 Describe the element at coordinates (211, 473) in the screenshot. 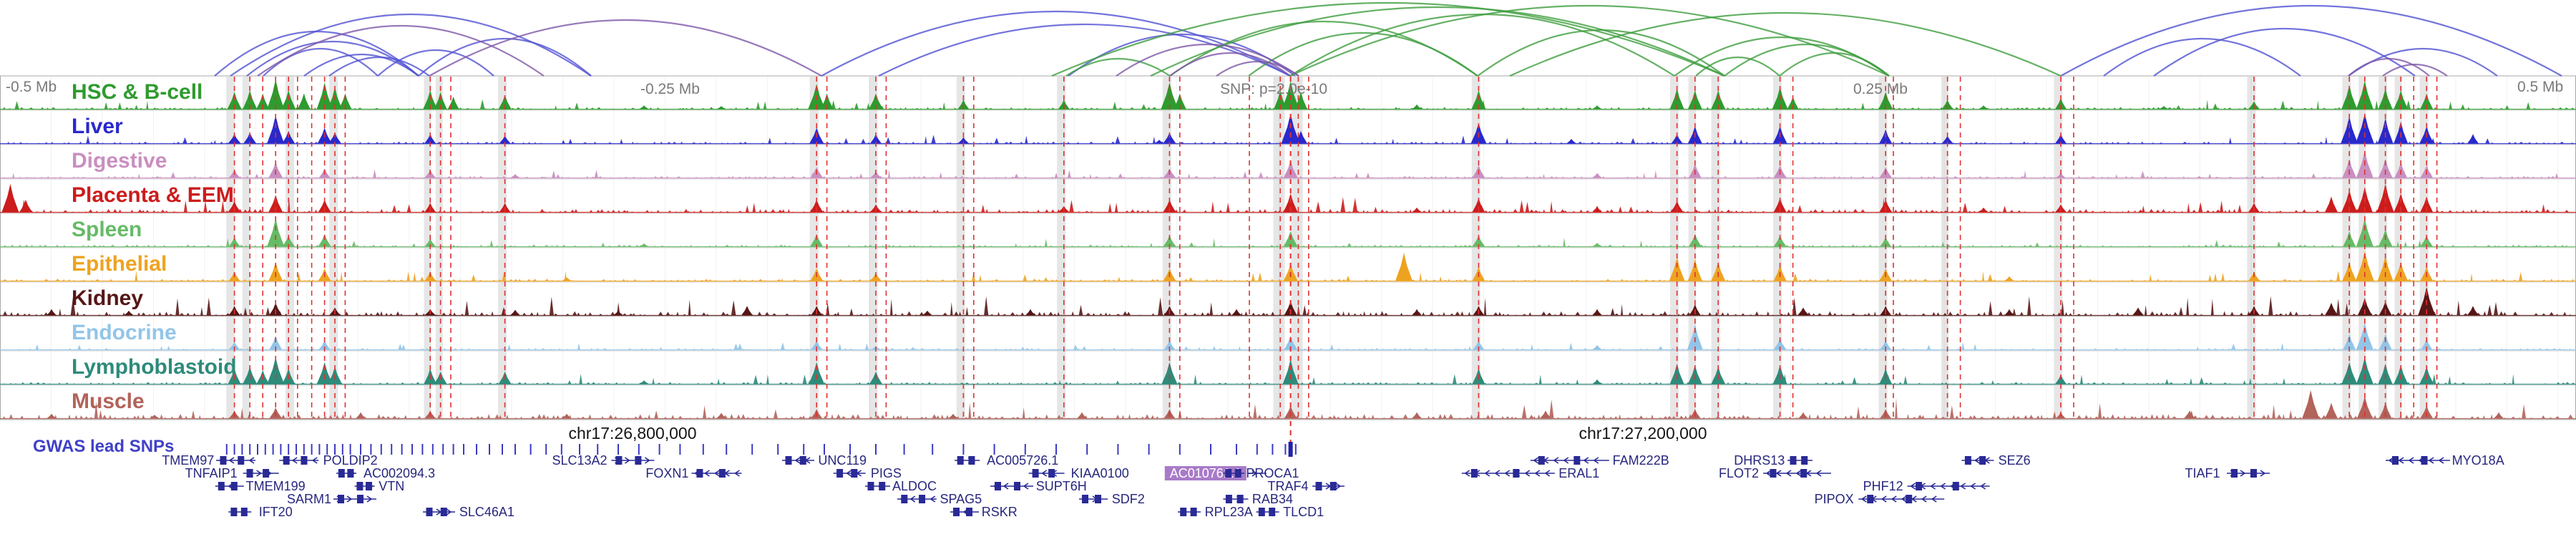

I see `gene-label: TNFAIP1` at that location.